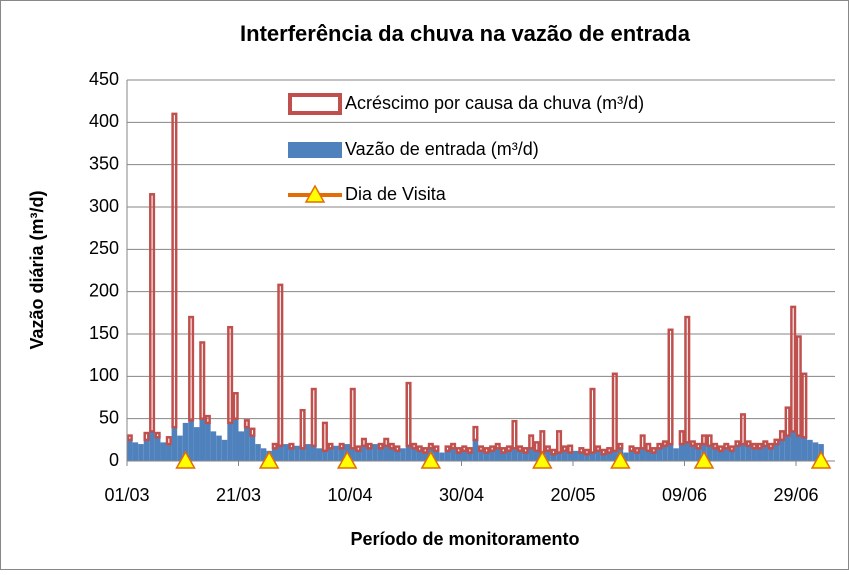 Image resolution: width=849 pixels, height=575 pixels. I want to click on x-tick-label: 30/04, so click(461, 495).